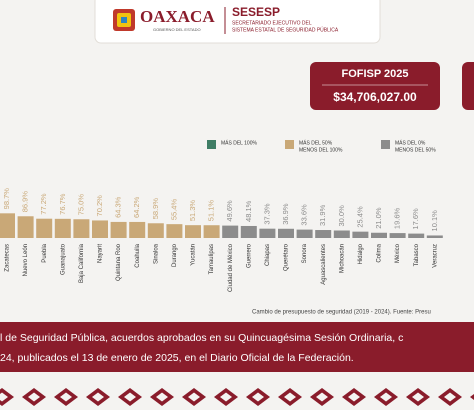 The image size is (474, 410). Describe the element at coordinates (374, 74) in the screenshot. I see `fund-title: FOFISP 2025` at that location.